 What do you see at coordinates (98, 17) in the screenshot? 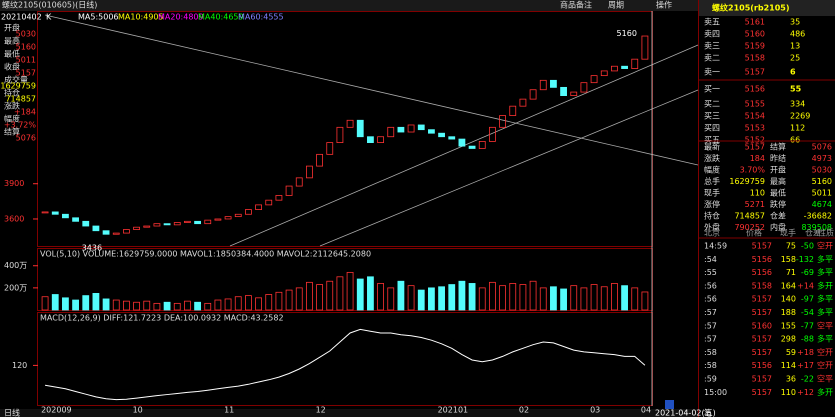
I see `legend-entry: MA5:5006` at bounding box center [98, 17].